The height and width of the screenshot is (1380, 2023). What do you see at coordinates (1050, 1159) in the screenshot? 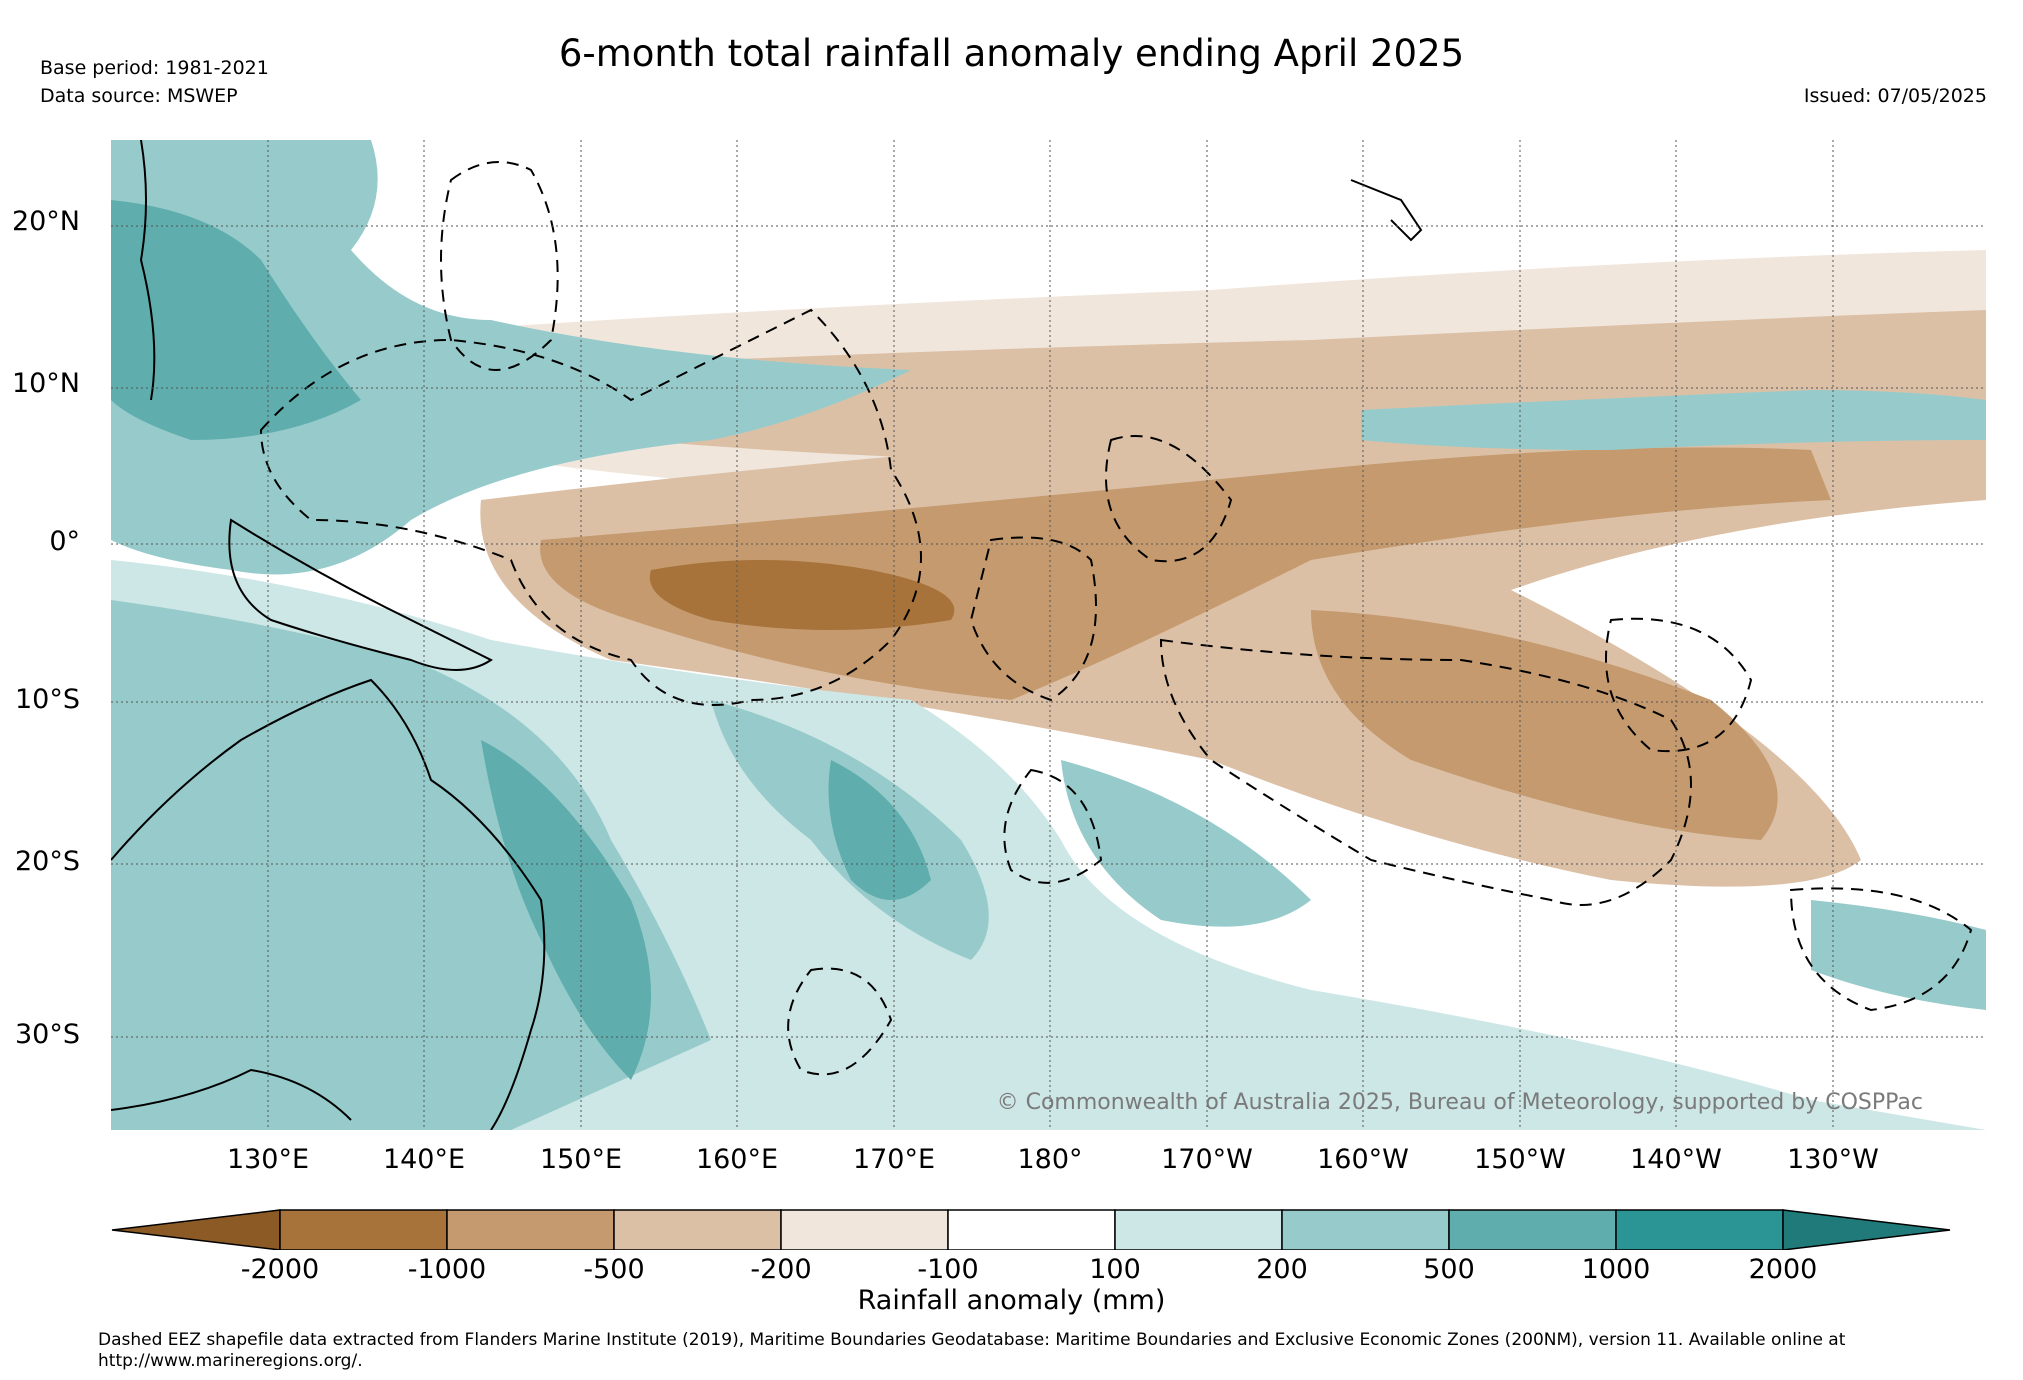
I see `lon-label-180: 180°` at bounding box center [1050, 1159].